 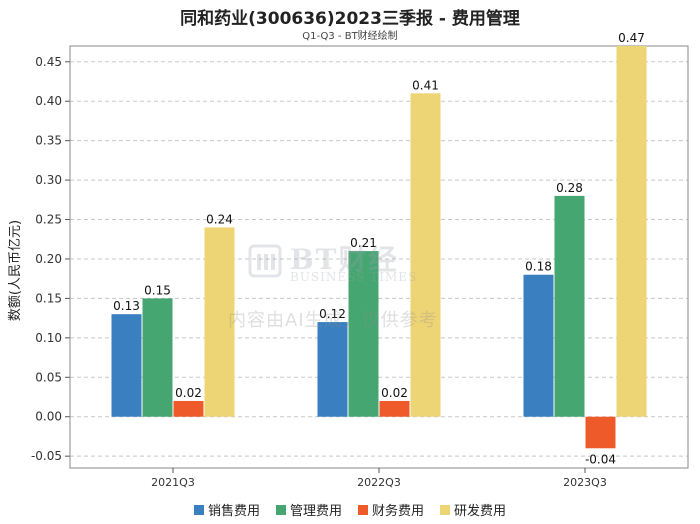 I want to click on x-tick-label: 2023Q3, so click(x=585, y=482).